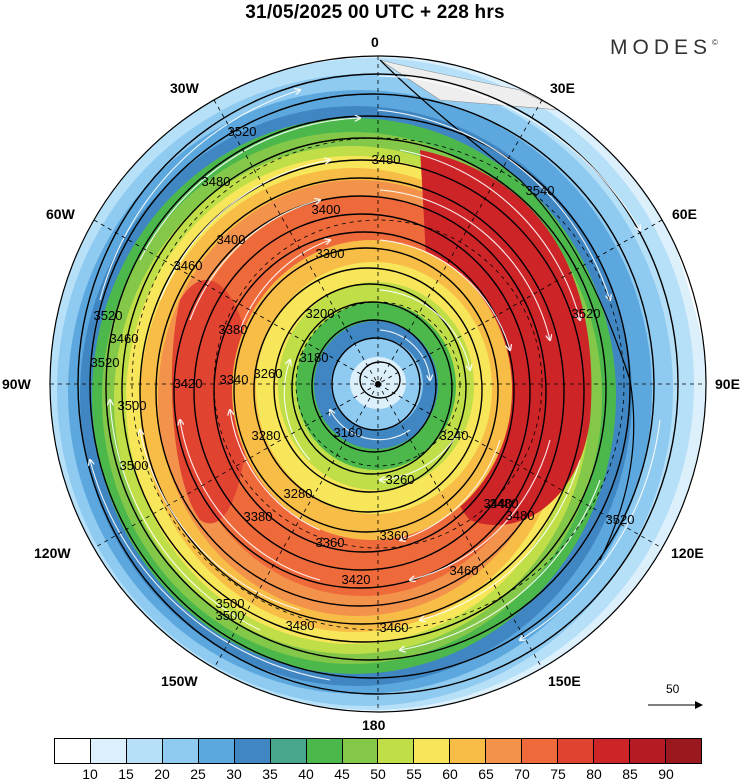  What do you see at coordinates (342, 774) in the screenshot?
I see `colorbar-tick-label: 45` at bounding box center [342, 774].